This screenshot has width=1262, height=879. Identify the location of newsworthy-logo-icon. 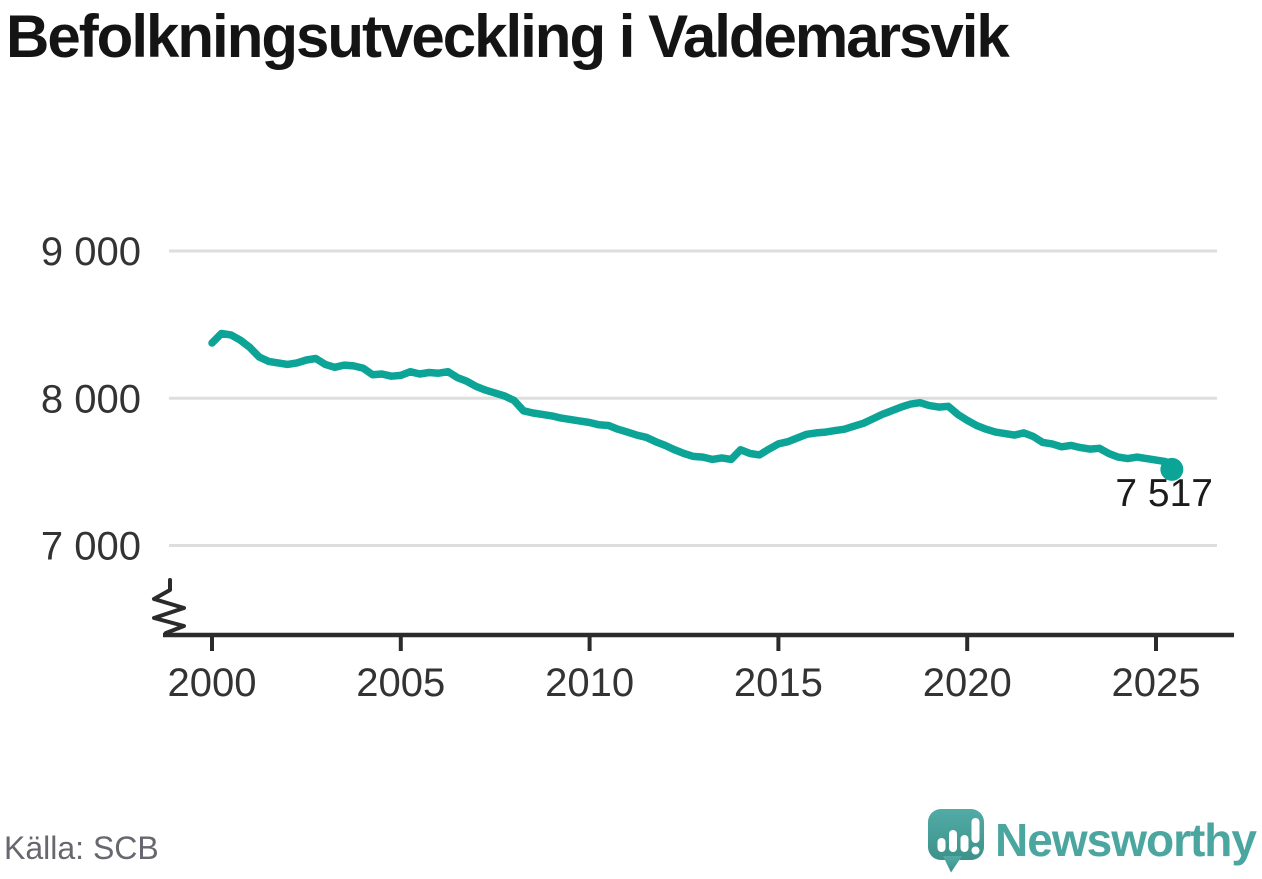
(956, 841).